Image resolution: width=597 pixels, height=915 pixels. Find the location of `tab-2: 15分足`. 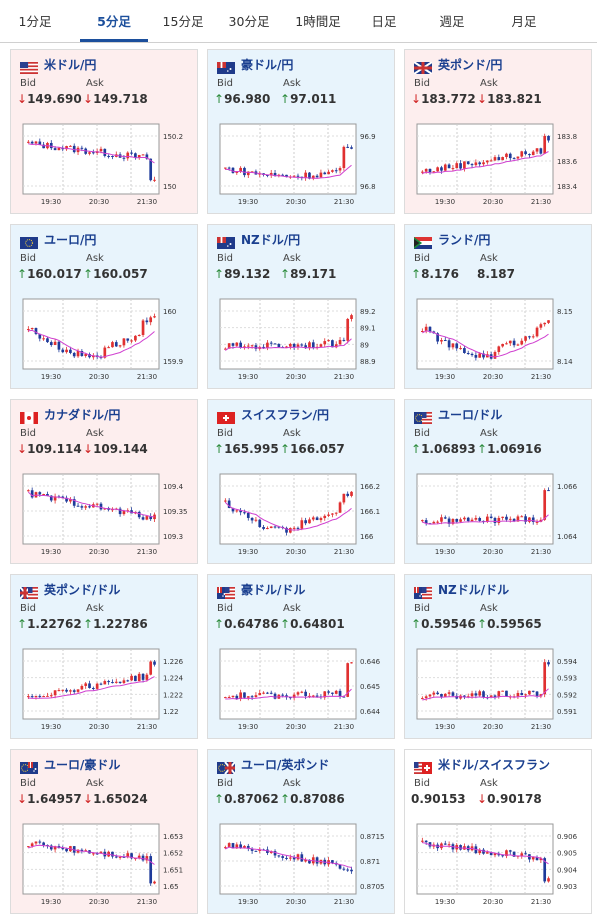

tab-2: 15分足 is located at coordinates (183, 21).